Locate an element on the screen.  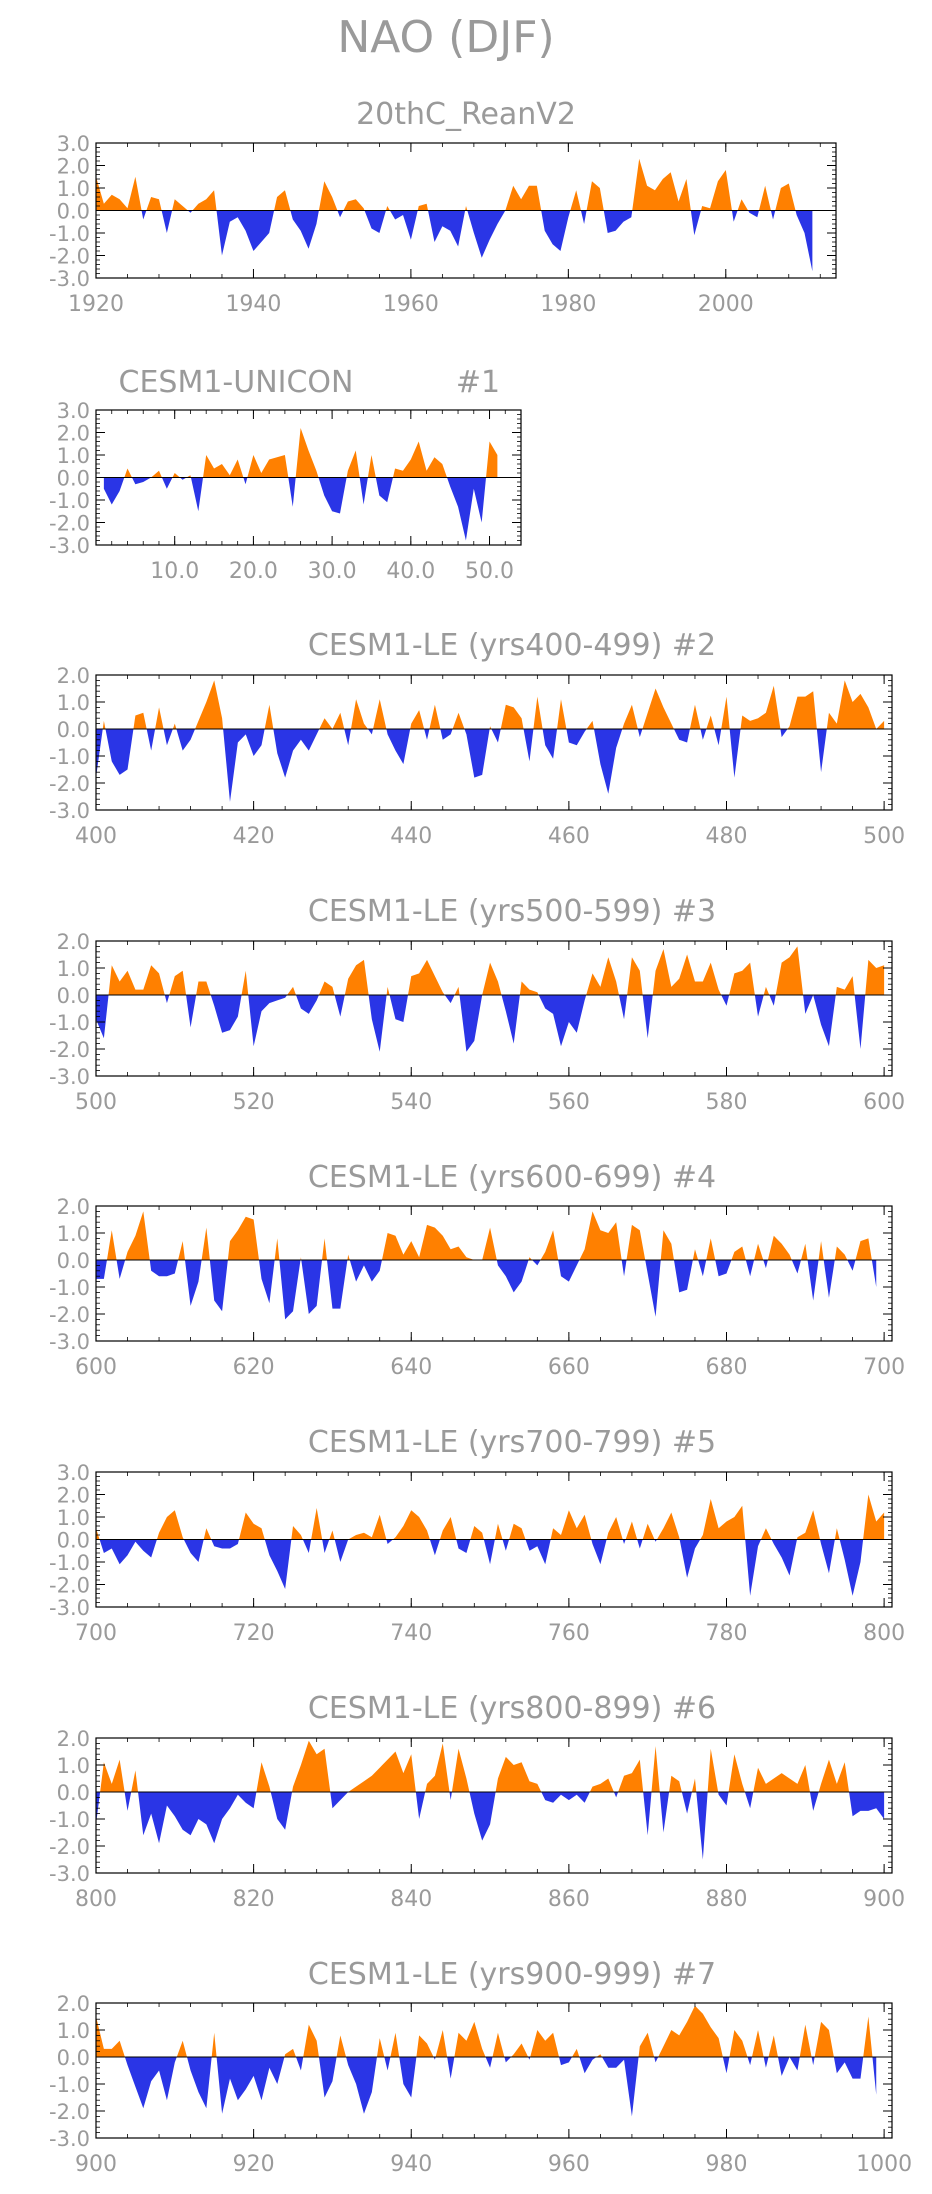
x-tick-label: 440 is located at coordinates (411, 836).